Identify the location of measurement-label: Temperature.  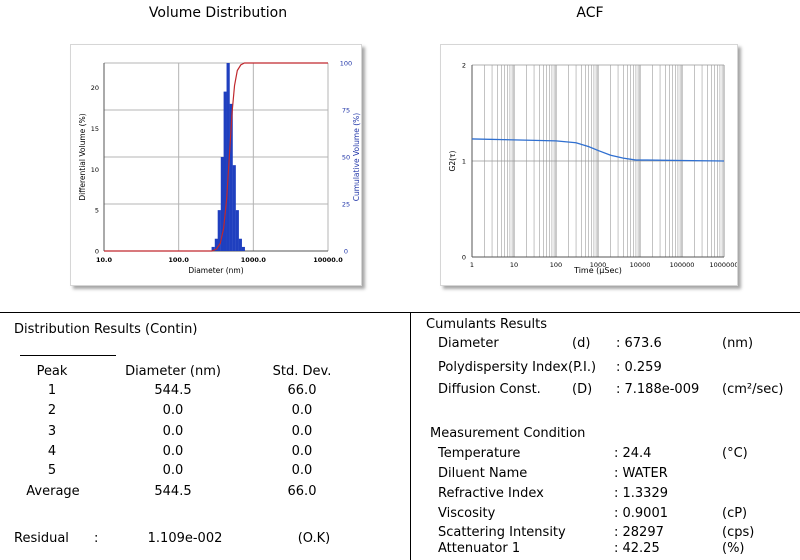
(479, 453).